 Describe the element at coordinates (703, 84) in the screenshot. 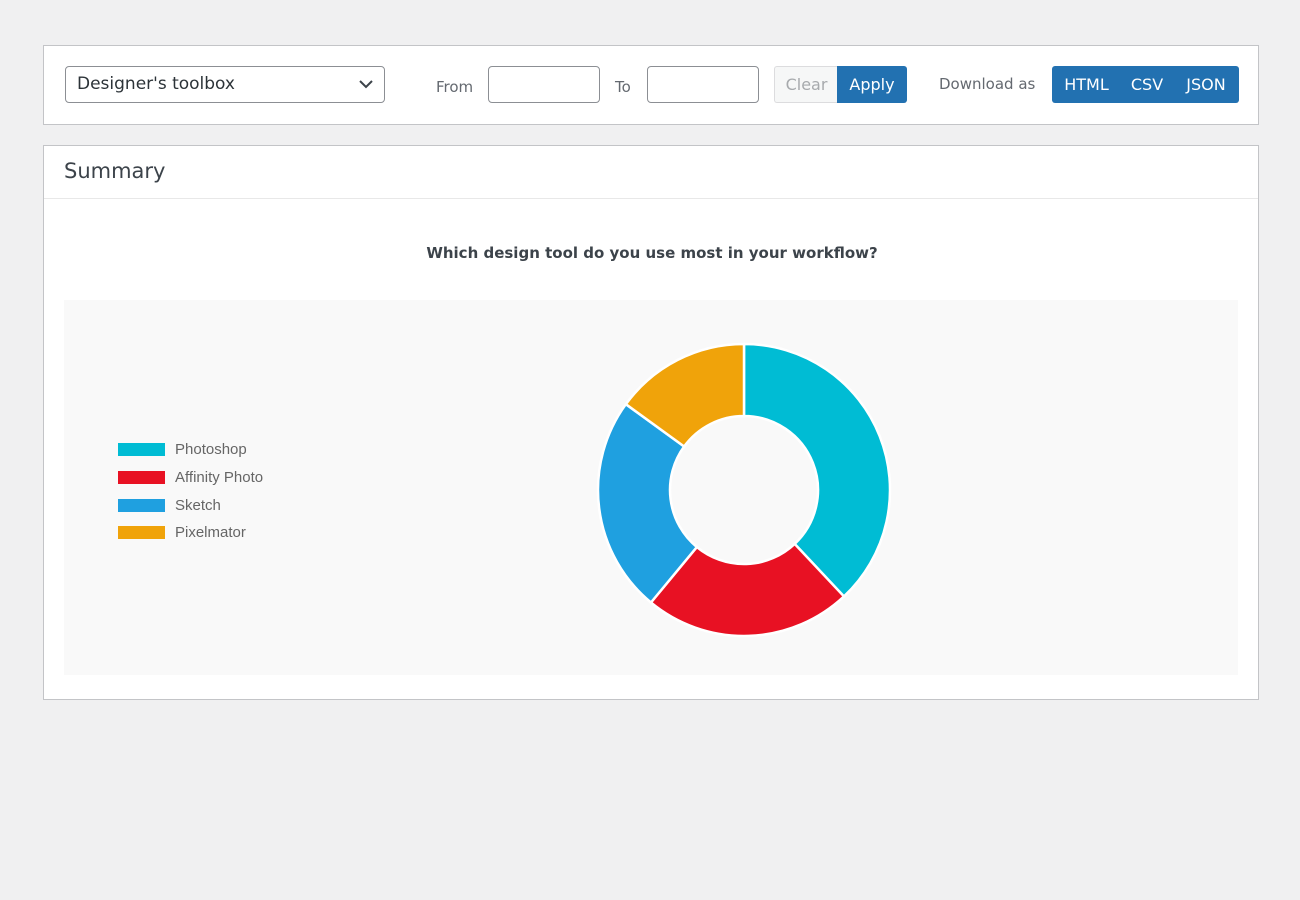

I see `to-date-input` at that location.